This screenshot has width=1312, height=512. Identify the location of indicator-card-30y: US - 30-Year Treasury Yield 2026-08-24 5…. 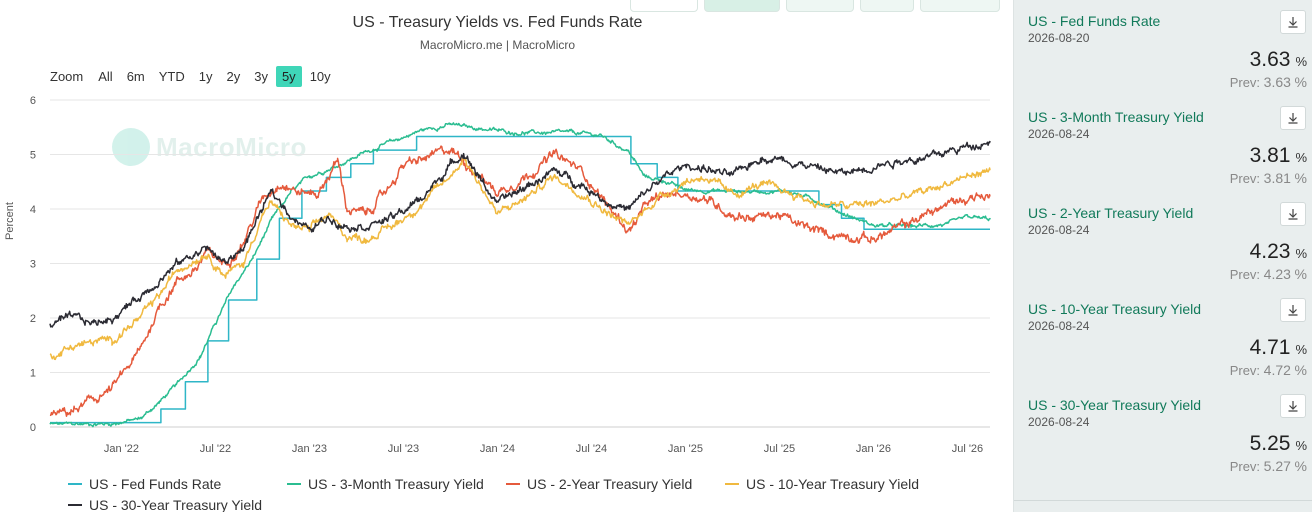
(1163, 432).